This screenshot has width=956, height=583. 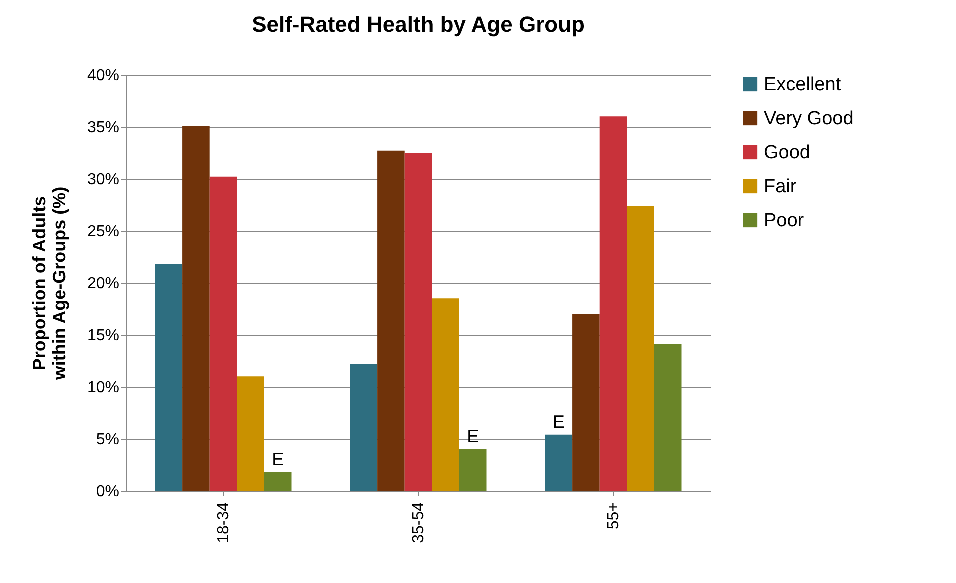 I want to click on y-axis-title: Proportion of Adults within Age-Groups (%), so click(x=49, y=284).